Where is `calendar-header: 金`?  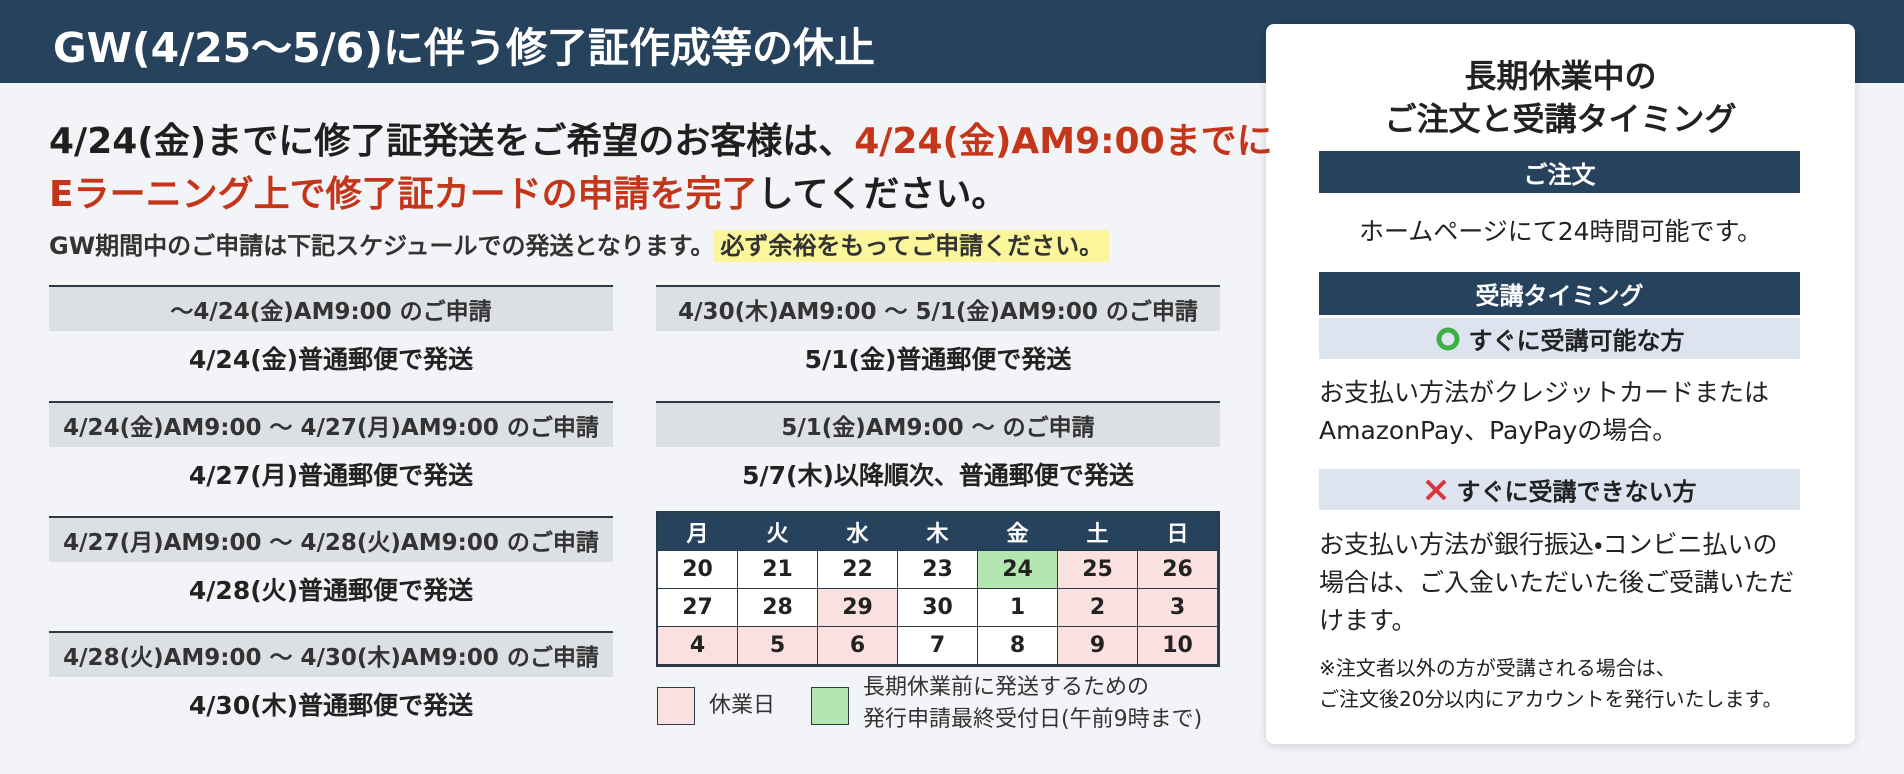
calendar-header: 金 is located at coordinates (1018, 532).